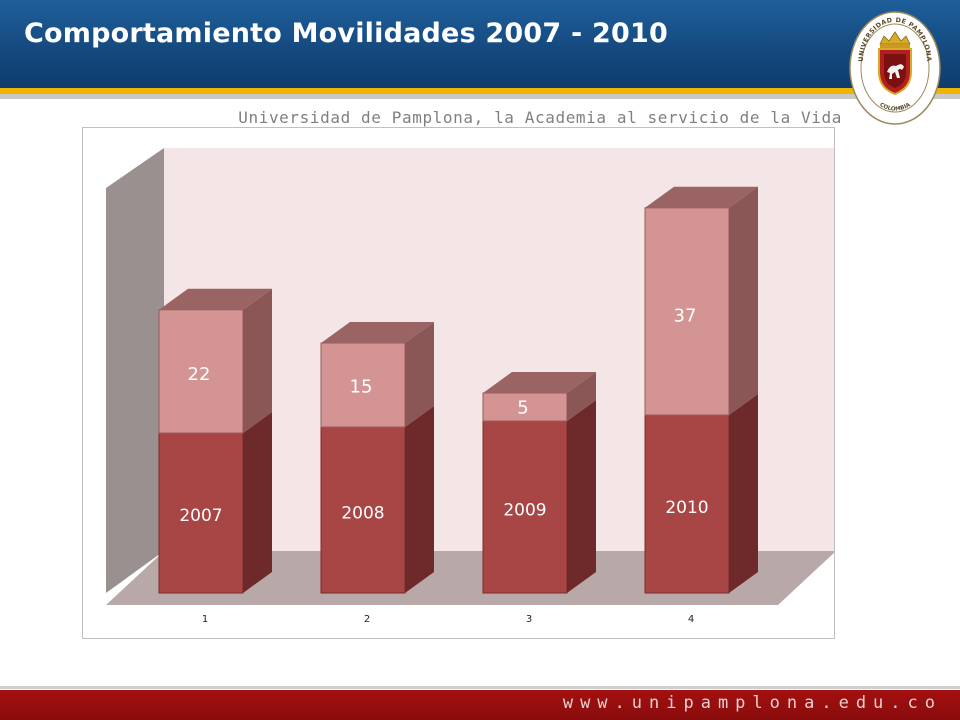  Describe the element at coordinates (346, 33) in the screenshot. I see `page-title: Comportamiento Movilidades 2007 - 2010` at that location.